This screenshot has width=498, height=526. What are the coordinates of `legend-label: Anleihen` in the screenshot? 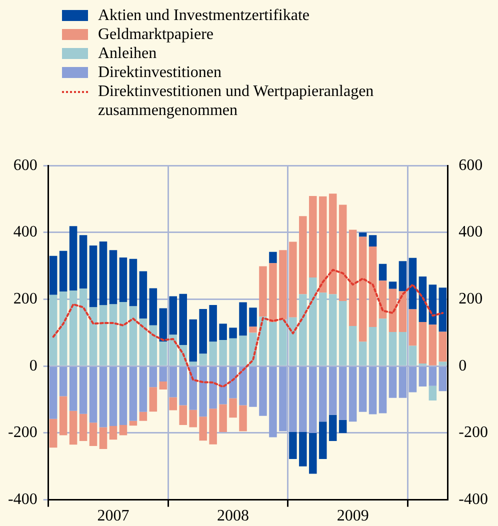 It's located at (127, 53).